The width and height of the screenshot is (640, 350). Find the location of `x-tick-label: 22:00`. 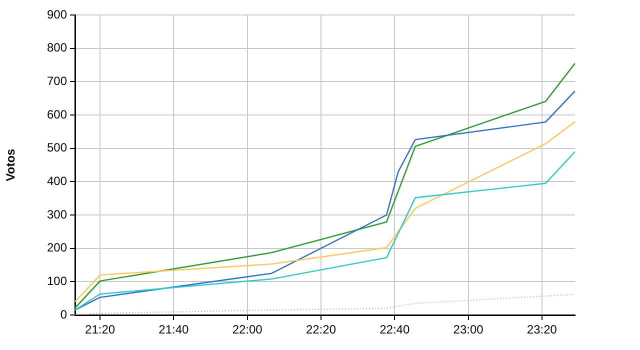

x-tick-label: 22:00 is located at coordinates (247, 329).